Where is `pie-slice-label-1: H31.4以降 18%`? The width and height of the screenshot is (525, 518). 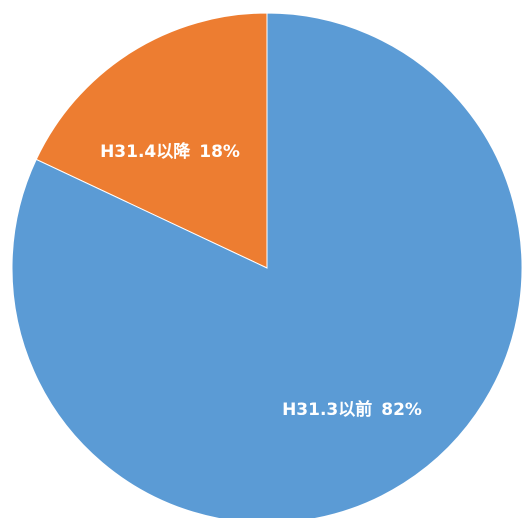 pie-slice-label-1: H31.4以降 18% is located at coordinates (170, 151).